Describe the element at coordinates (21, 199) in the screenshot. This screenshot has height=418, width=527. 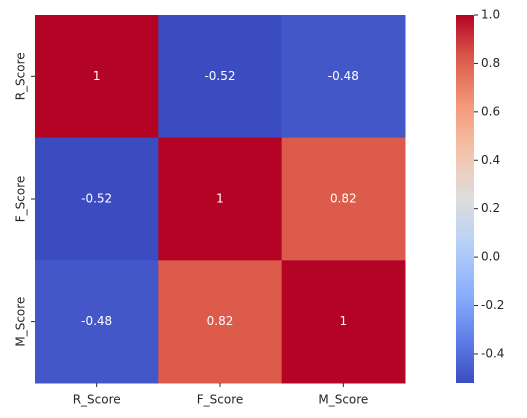
I see `y-tick-label: F_Score` at that location.